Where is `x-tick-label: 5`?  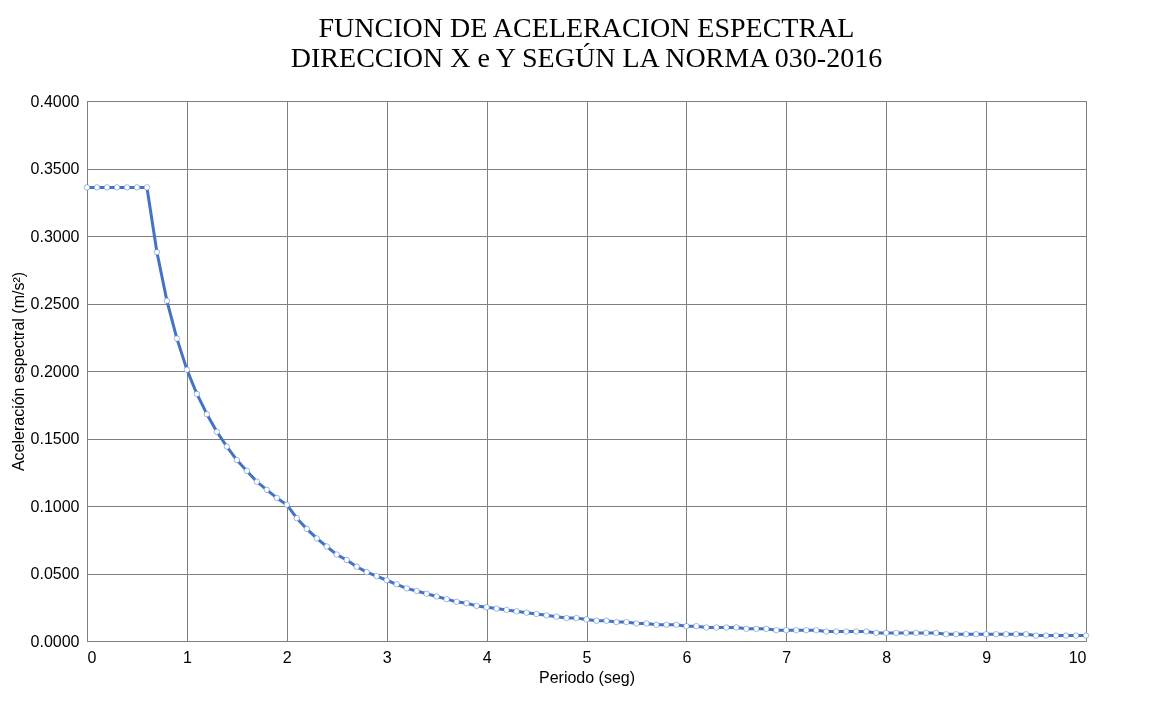
x-tick-label: 5 is located at coordinates (587, 657).